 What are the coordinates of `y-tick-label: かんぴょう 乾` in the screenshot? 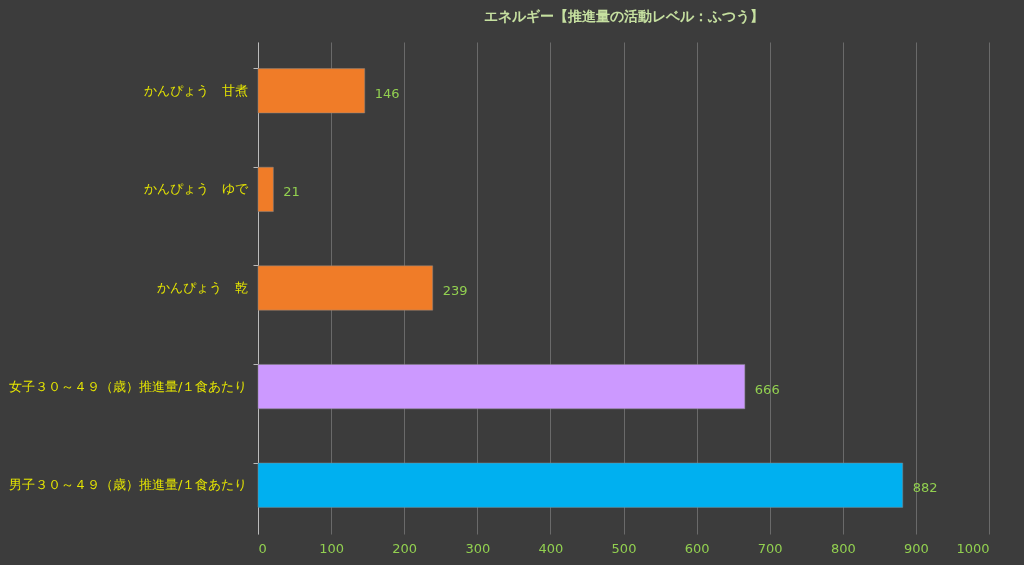 It's located at (202, 287).